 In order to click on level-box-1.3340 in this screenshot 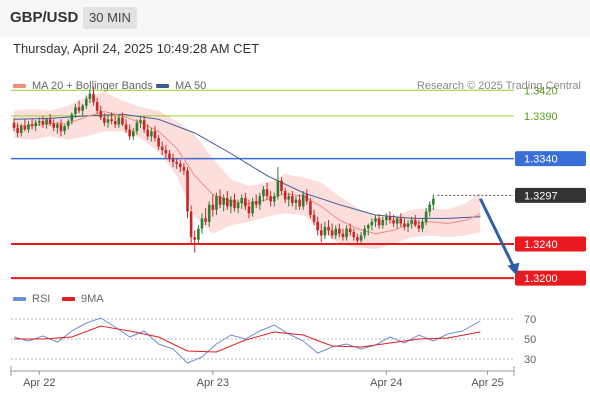, I will do `click(550, 159)`.